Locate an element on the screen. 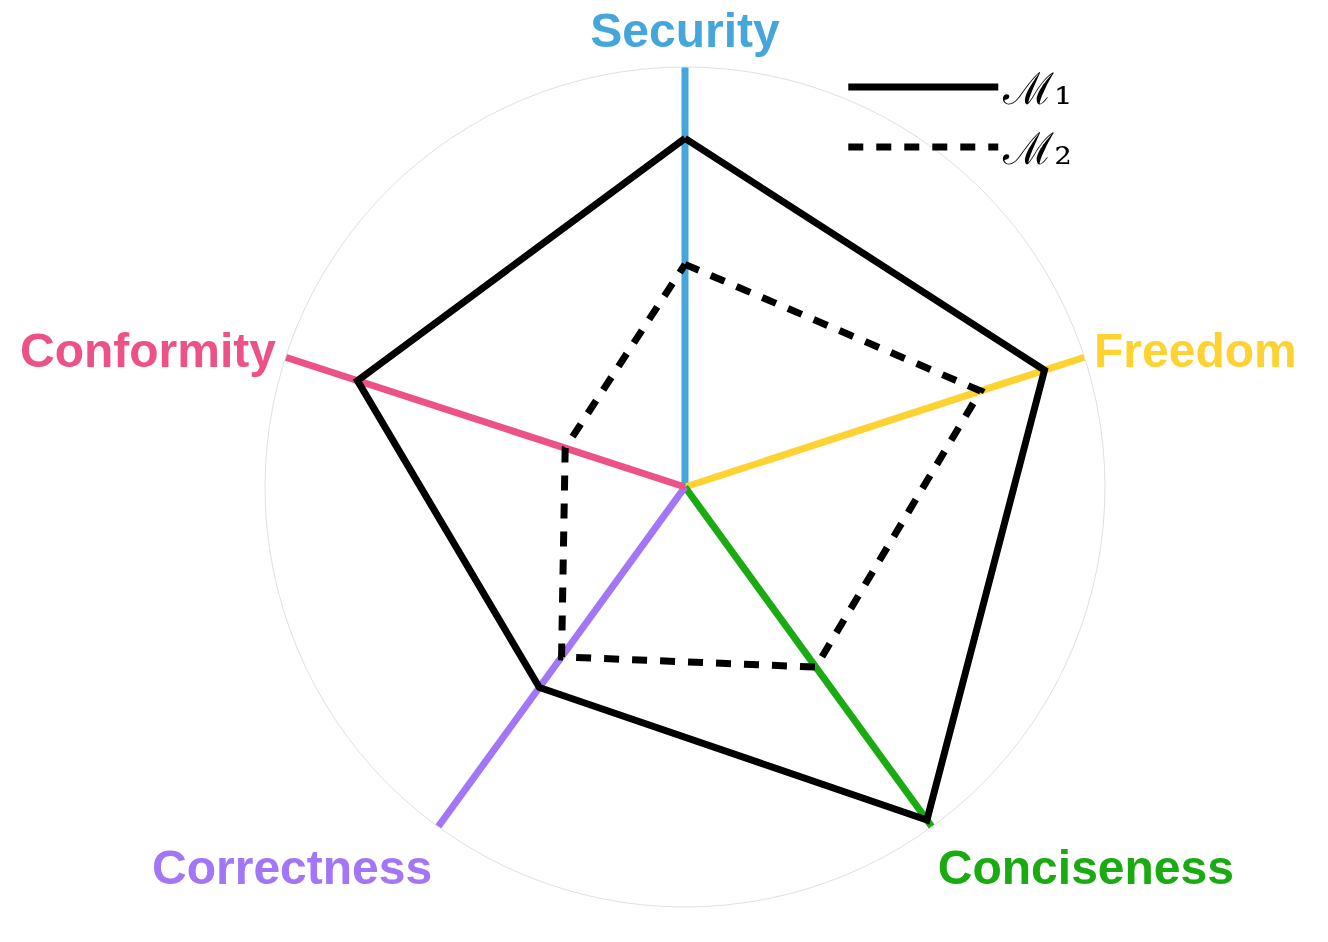  legend-label: ℳ₂ is located at coordinates (1037, 149).